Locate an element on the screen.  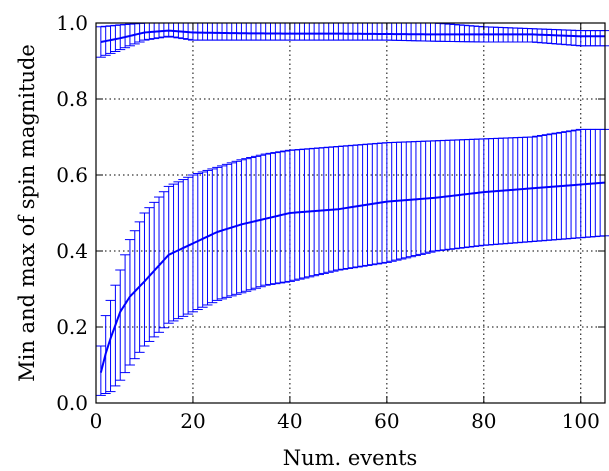
y-axis-label: Min and max of spin magnitude is located at coordinates (27, 213).